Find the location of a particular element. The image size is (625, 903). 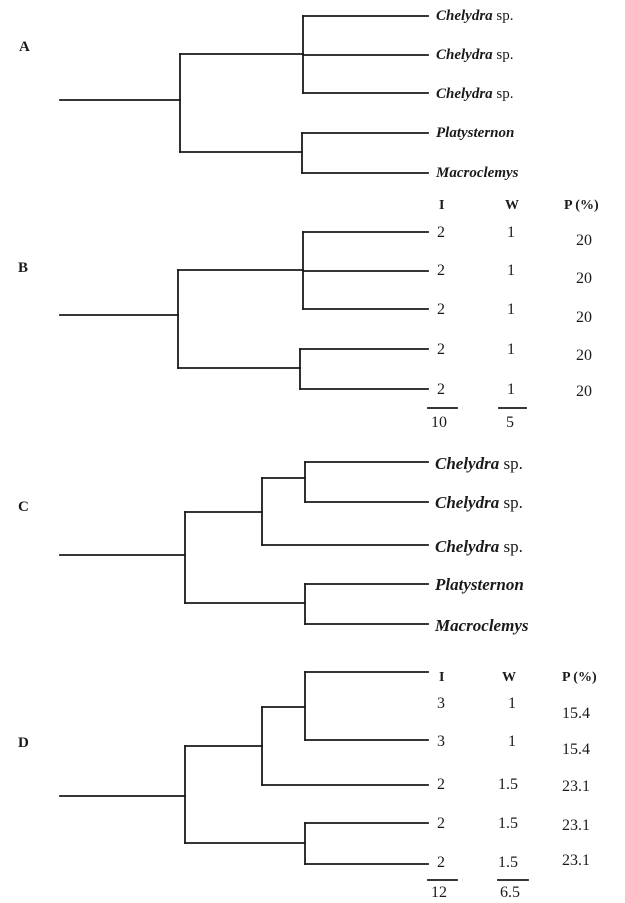

total-w: 6.5 is located at coordinates (510, 892).